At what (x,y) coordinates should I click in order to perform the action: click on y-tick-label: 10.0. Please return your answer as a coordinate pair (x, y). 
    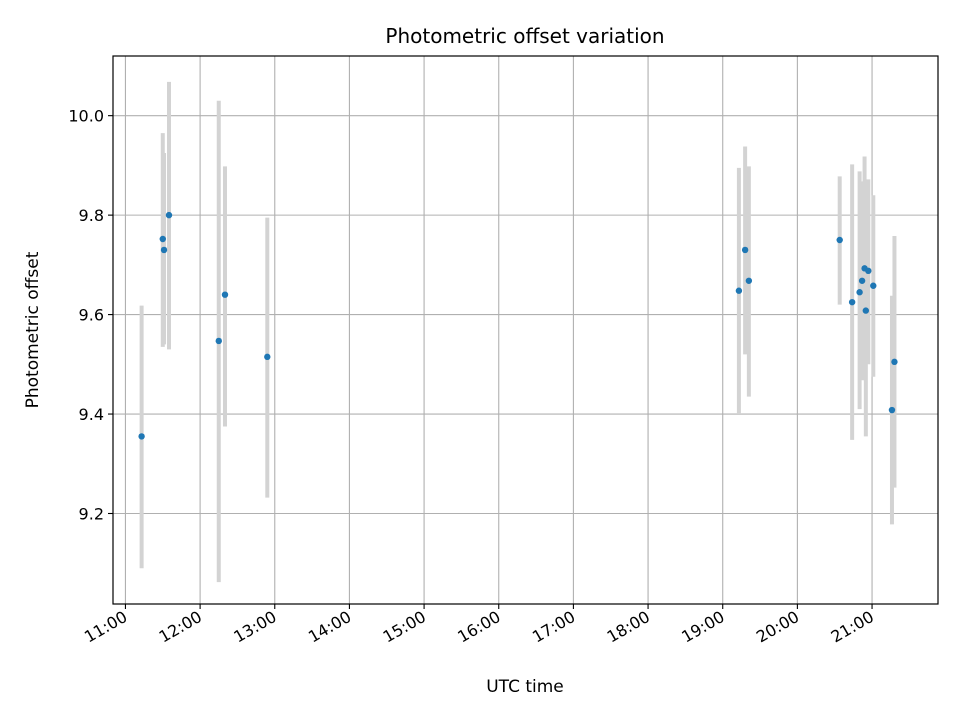
    Looking at the image, I should click on (86, 116).